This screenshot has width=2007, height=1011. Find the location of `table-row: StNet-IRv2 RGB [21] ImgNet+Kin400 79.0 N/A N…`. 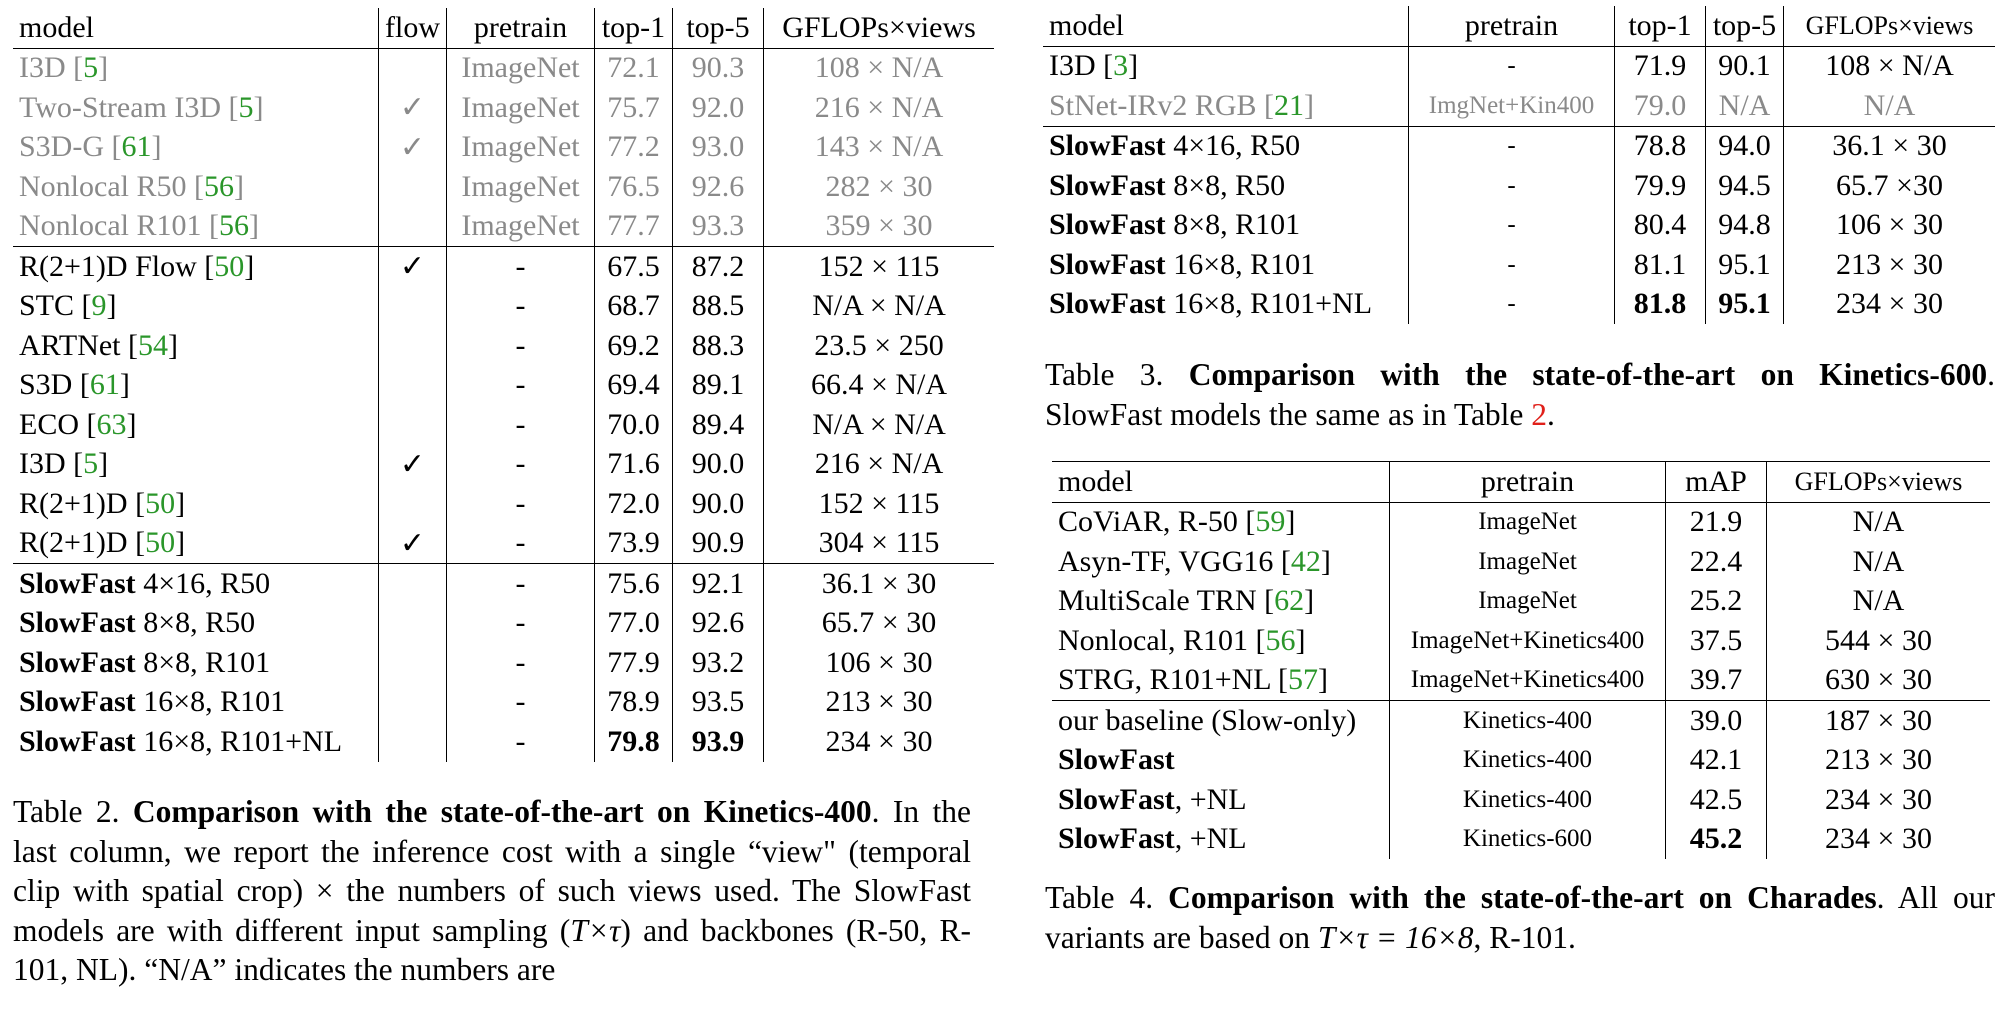

table-row: StNet-IRv2 RGB [21] ImgNet+Kin400 79.0 N/A N… is located at coordinates (1519, 106).